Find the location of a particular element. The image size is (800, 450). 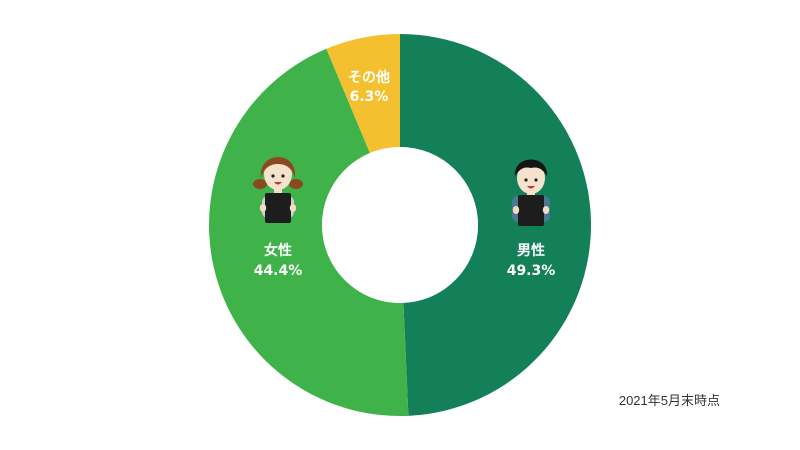

label-female-value: 44.4% is located at coordinates (278, 271).